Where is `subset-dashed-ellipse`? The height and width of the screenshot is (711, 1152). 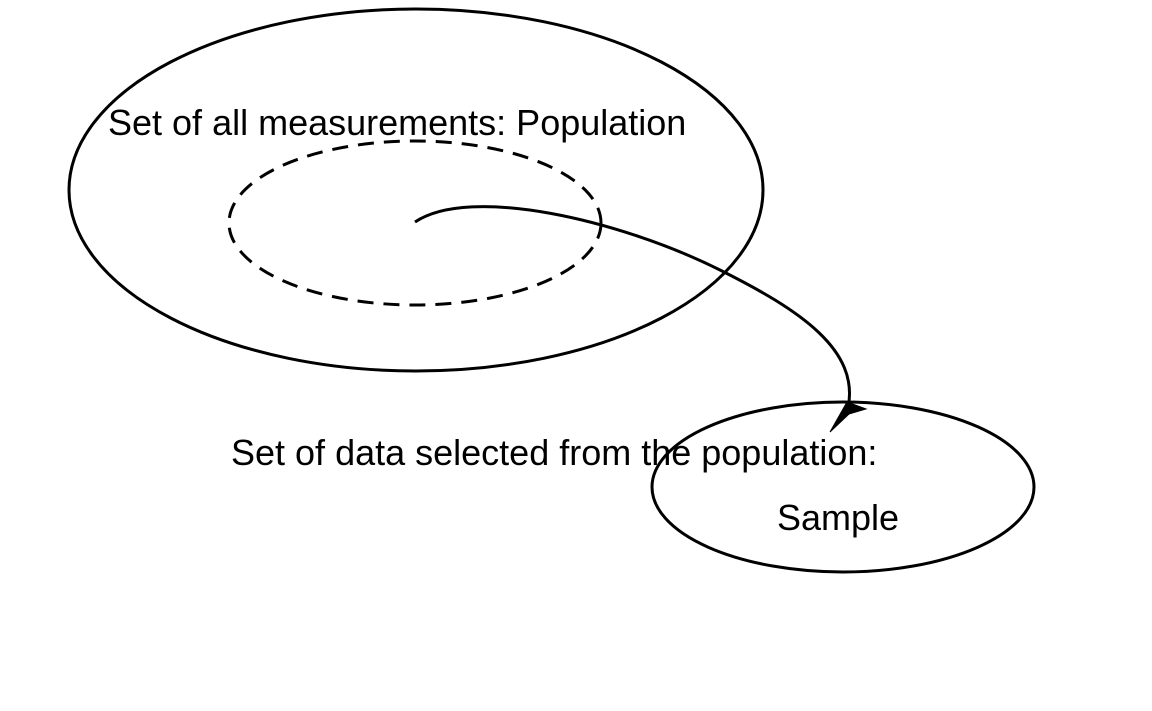
subset-dashed-ellipse is located at coordinates (415, 223).